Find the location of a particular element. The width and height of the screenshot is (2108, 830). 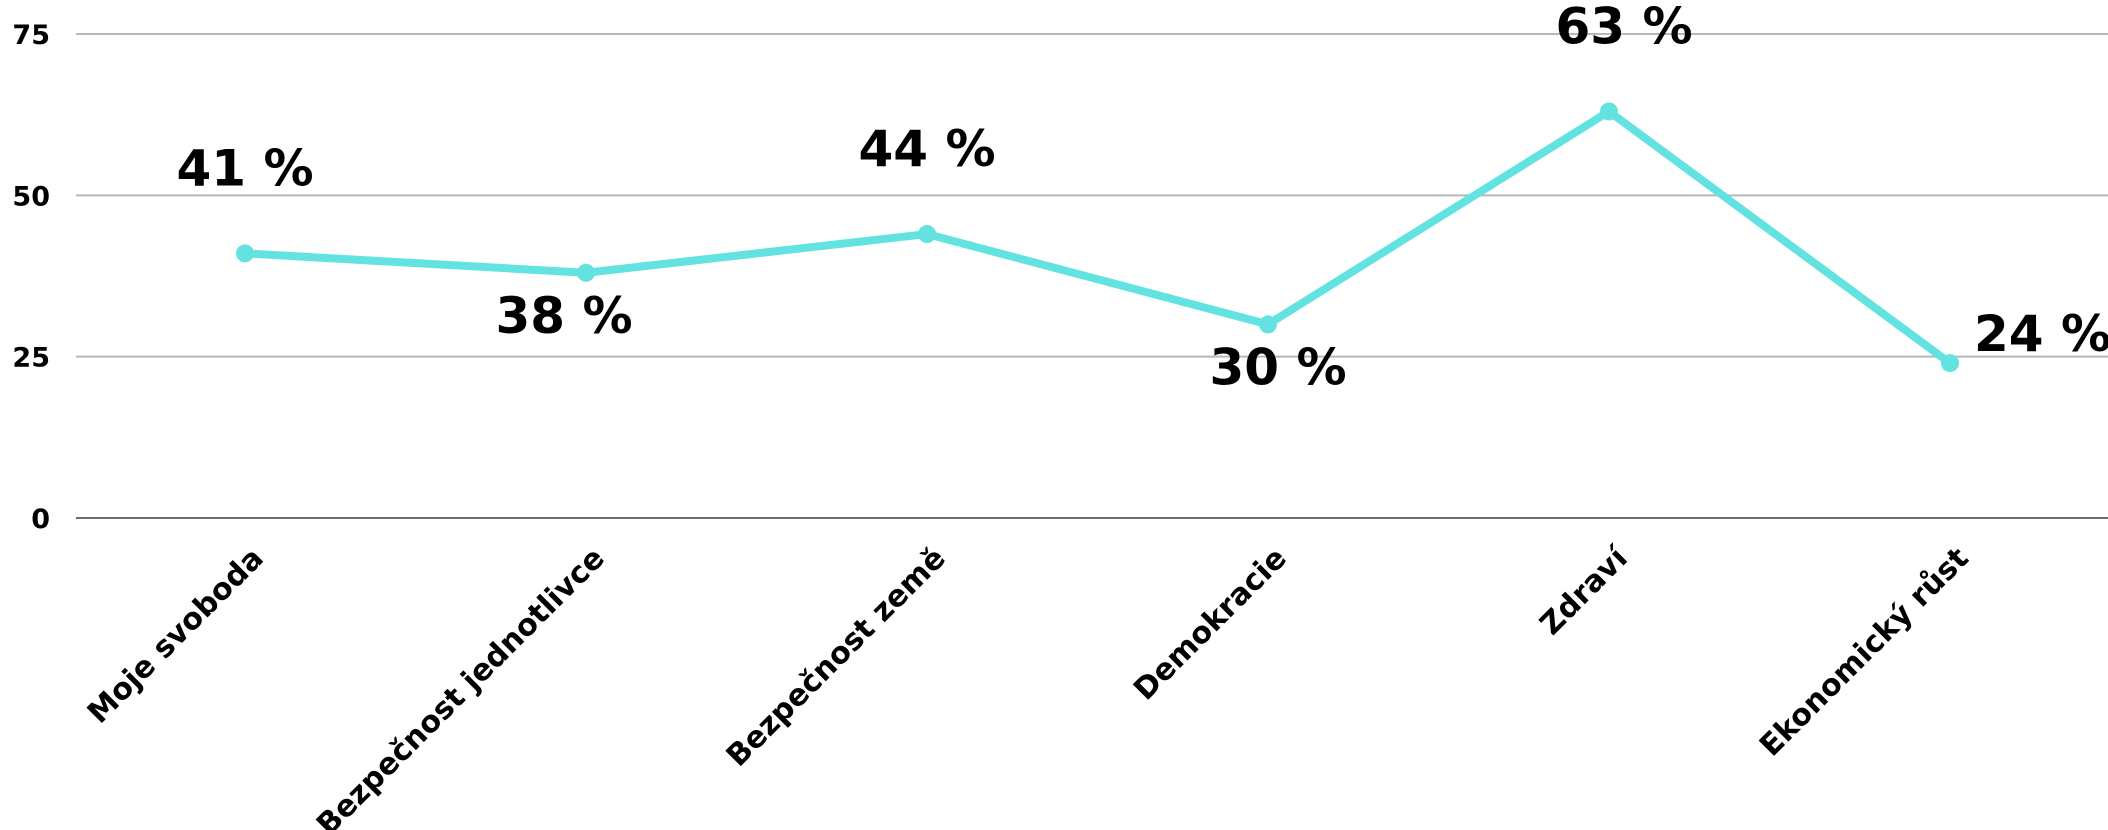

x-tick-label: Moje svoboda is located at coordinates (176, 636).